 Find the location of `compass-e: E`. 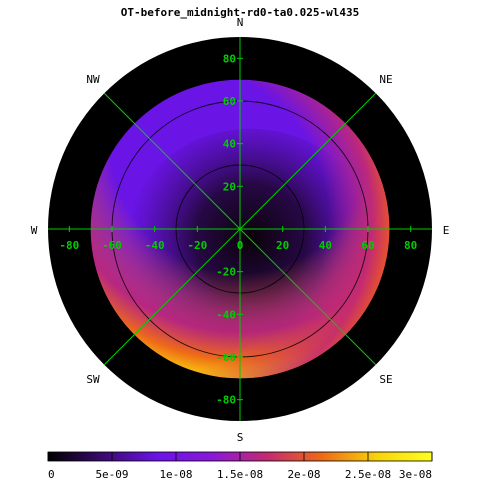

compass-e: E is located at coordinates (446, 230).